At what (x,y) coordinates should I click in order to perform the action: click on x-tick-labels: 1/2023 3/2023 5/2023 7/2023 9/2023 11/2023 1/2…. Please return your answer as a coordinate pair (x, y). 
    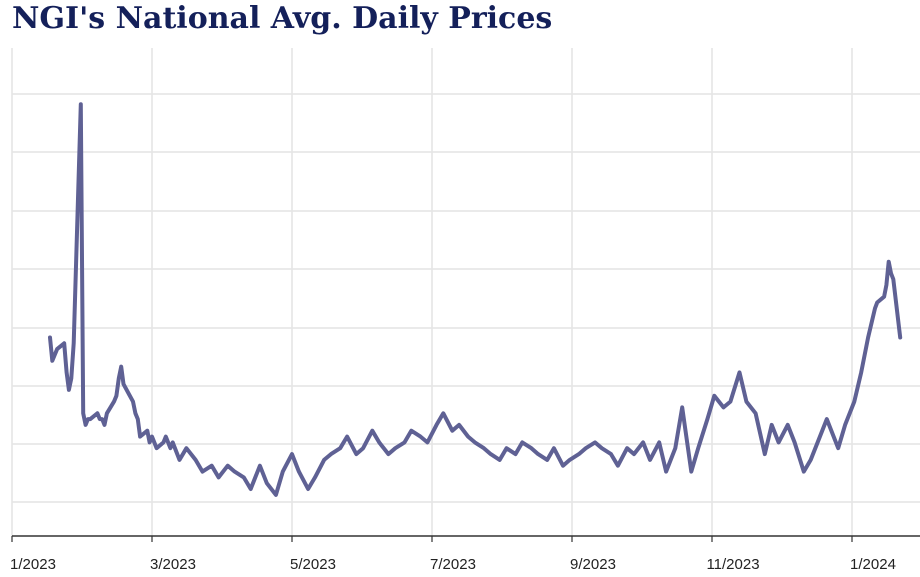
    Looking at the image, I should click on (453, 564).